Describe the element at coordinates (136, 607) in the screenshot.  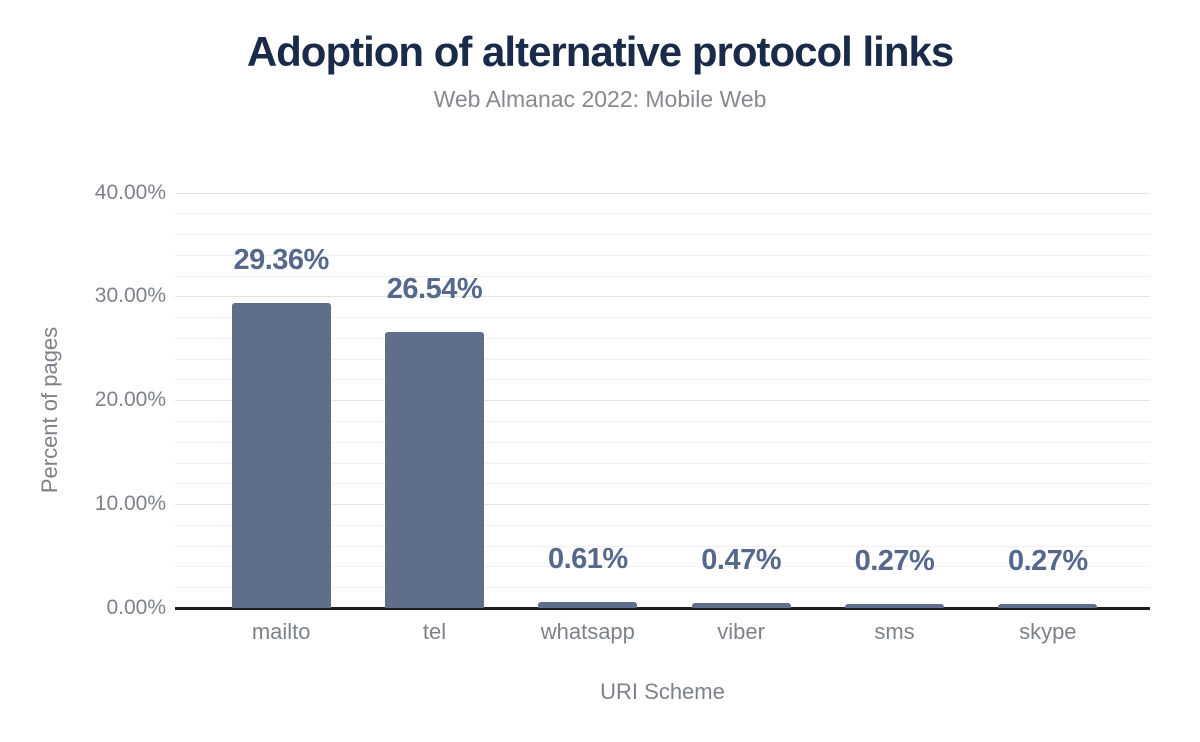
I see `y-tick-label: 0.00%` at that location.